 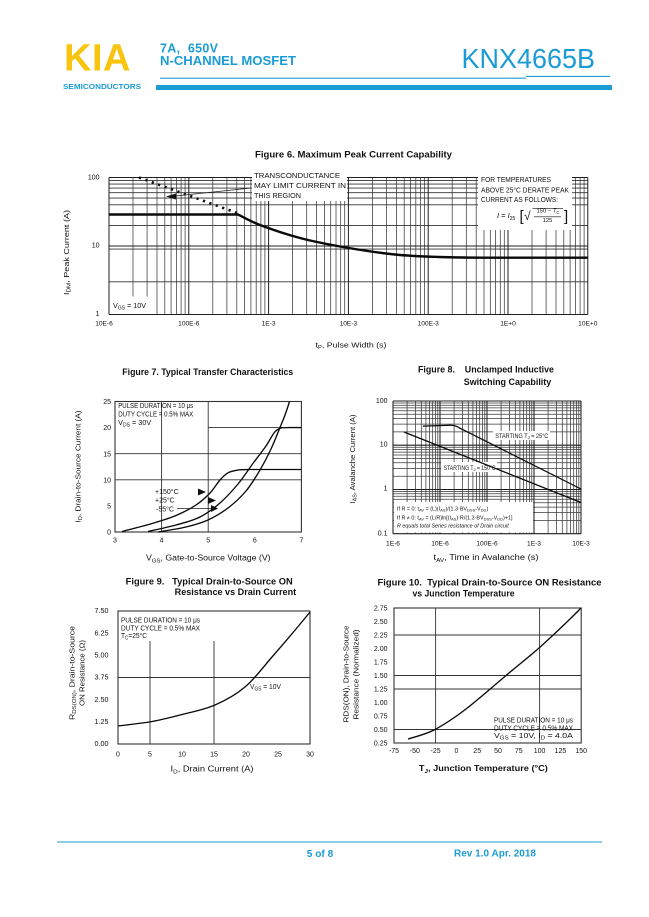 I want to click on svg-text: 150 − TC, so click(x=548, y=212).